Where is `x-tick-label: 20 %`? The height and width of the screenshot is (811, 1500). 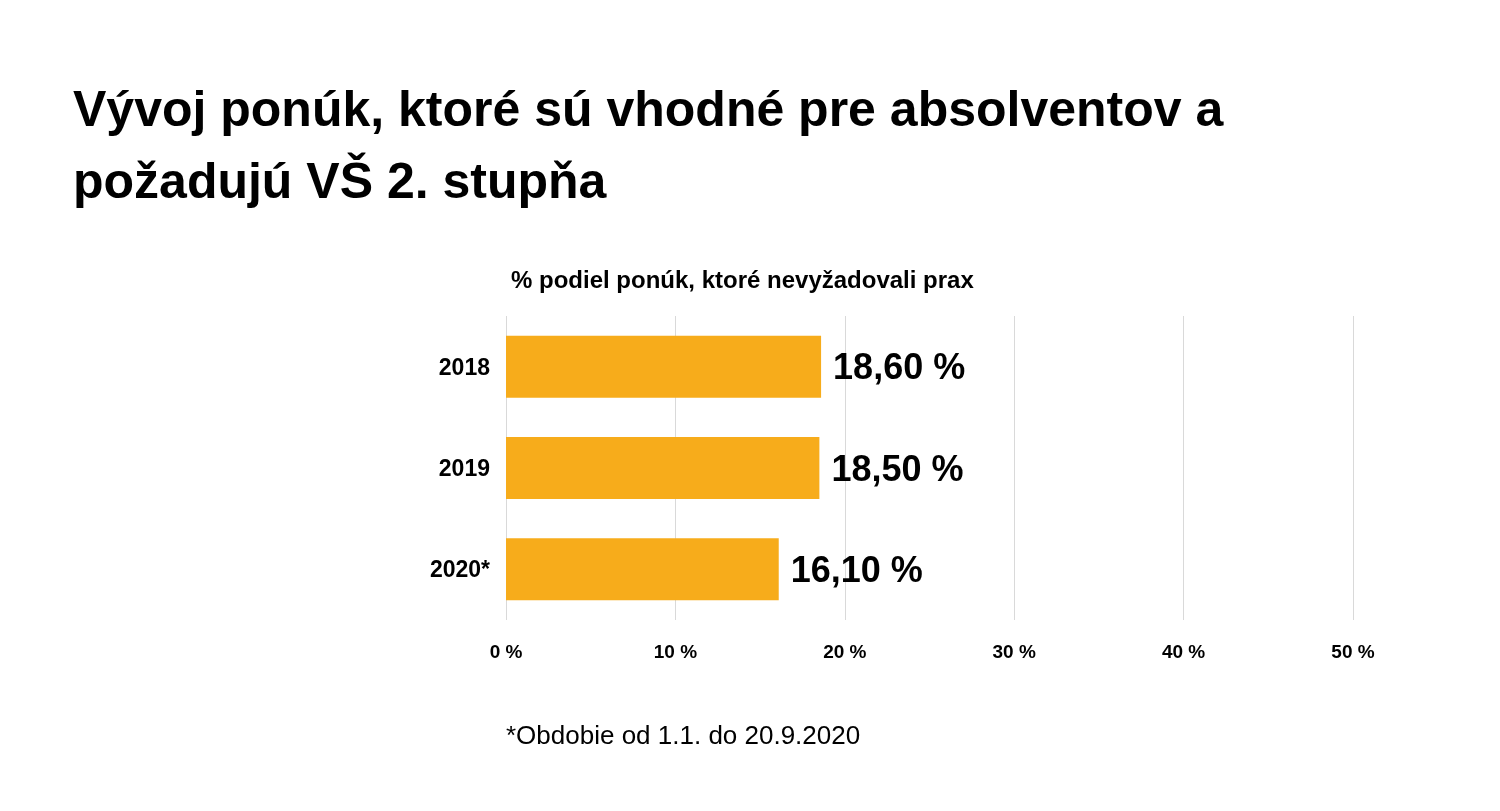
x-tick-label: 20 % is located at coordinates (845, 651).